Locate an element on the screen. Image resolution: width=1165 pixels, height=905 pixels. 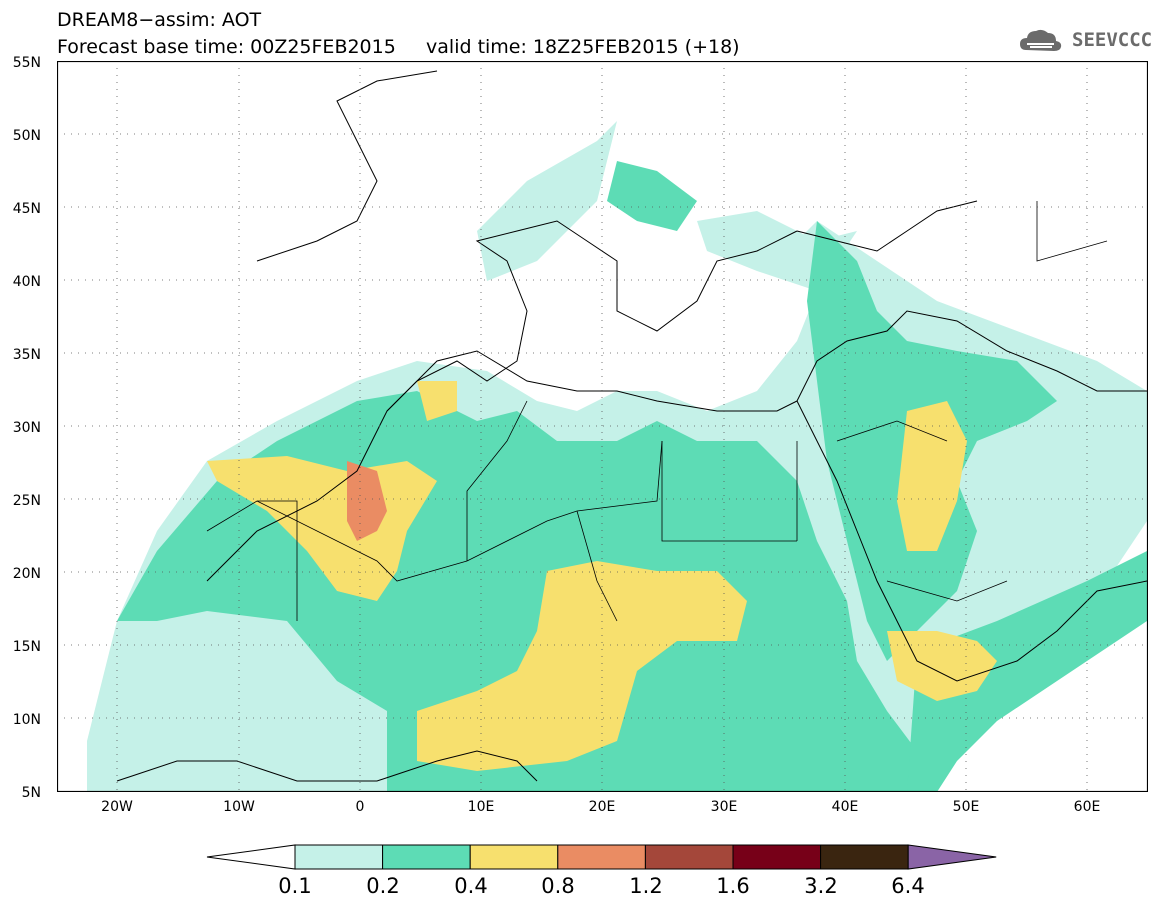
colorbar-label: 0.2 is located at coordinates (383, 886).